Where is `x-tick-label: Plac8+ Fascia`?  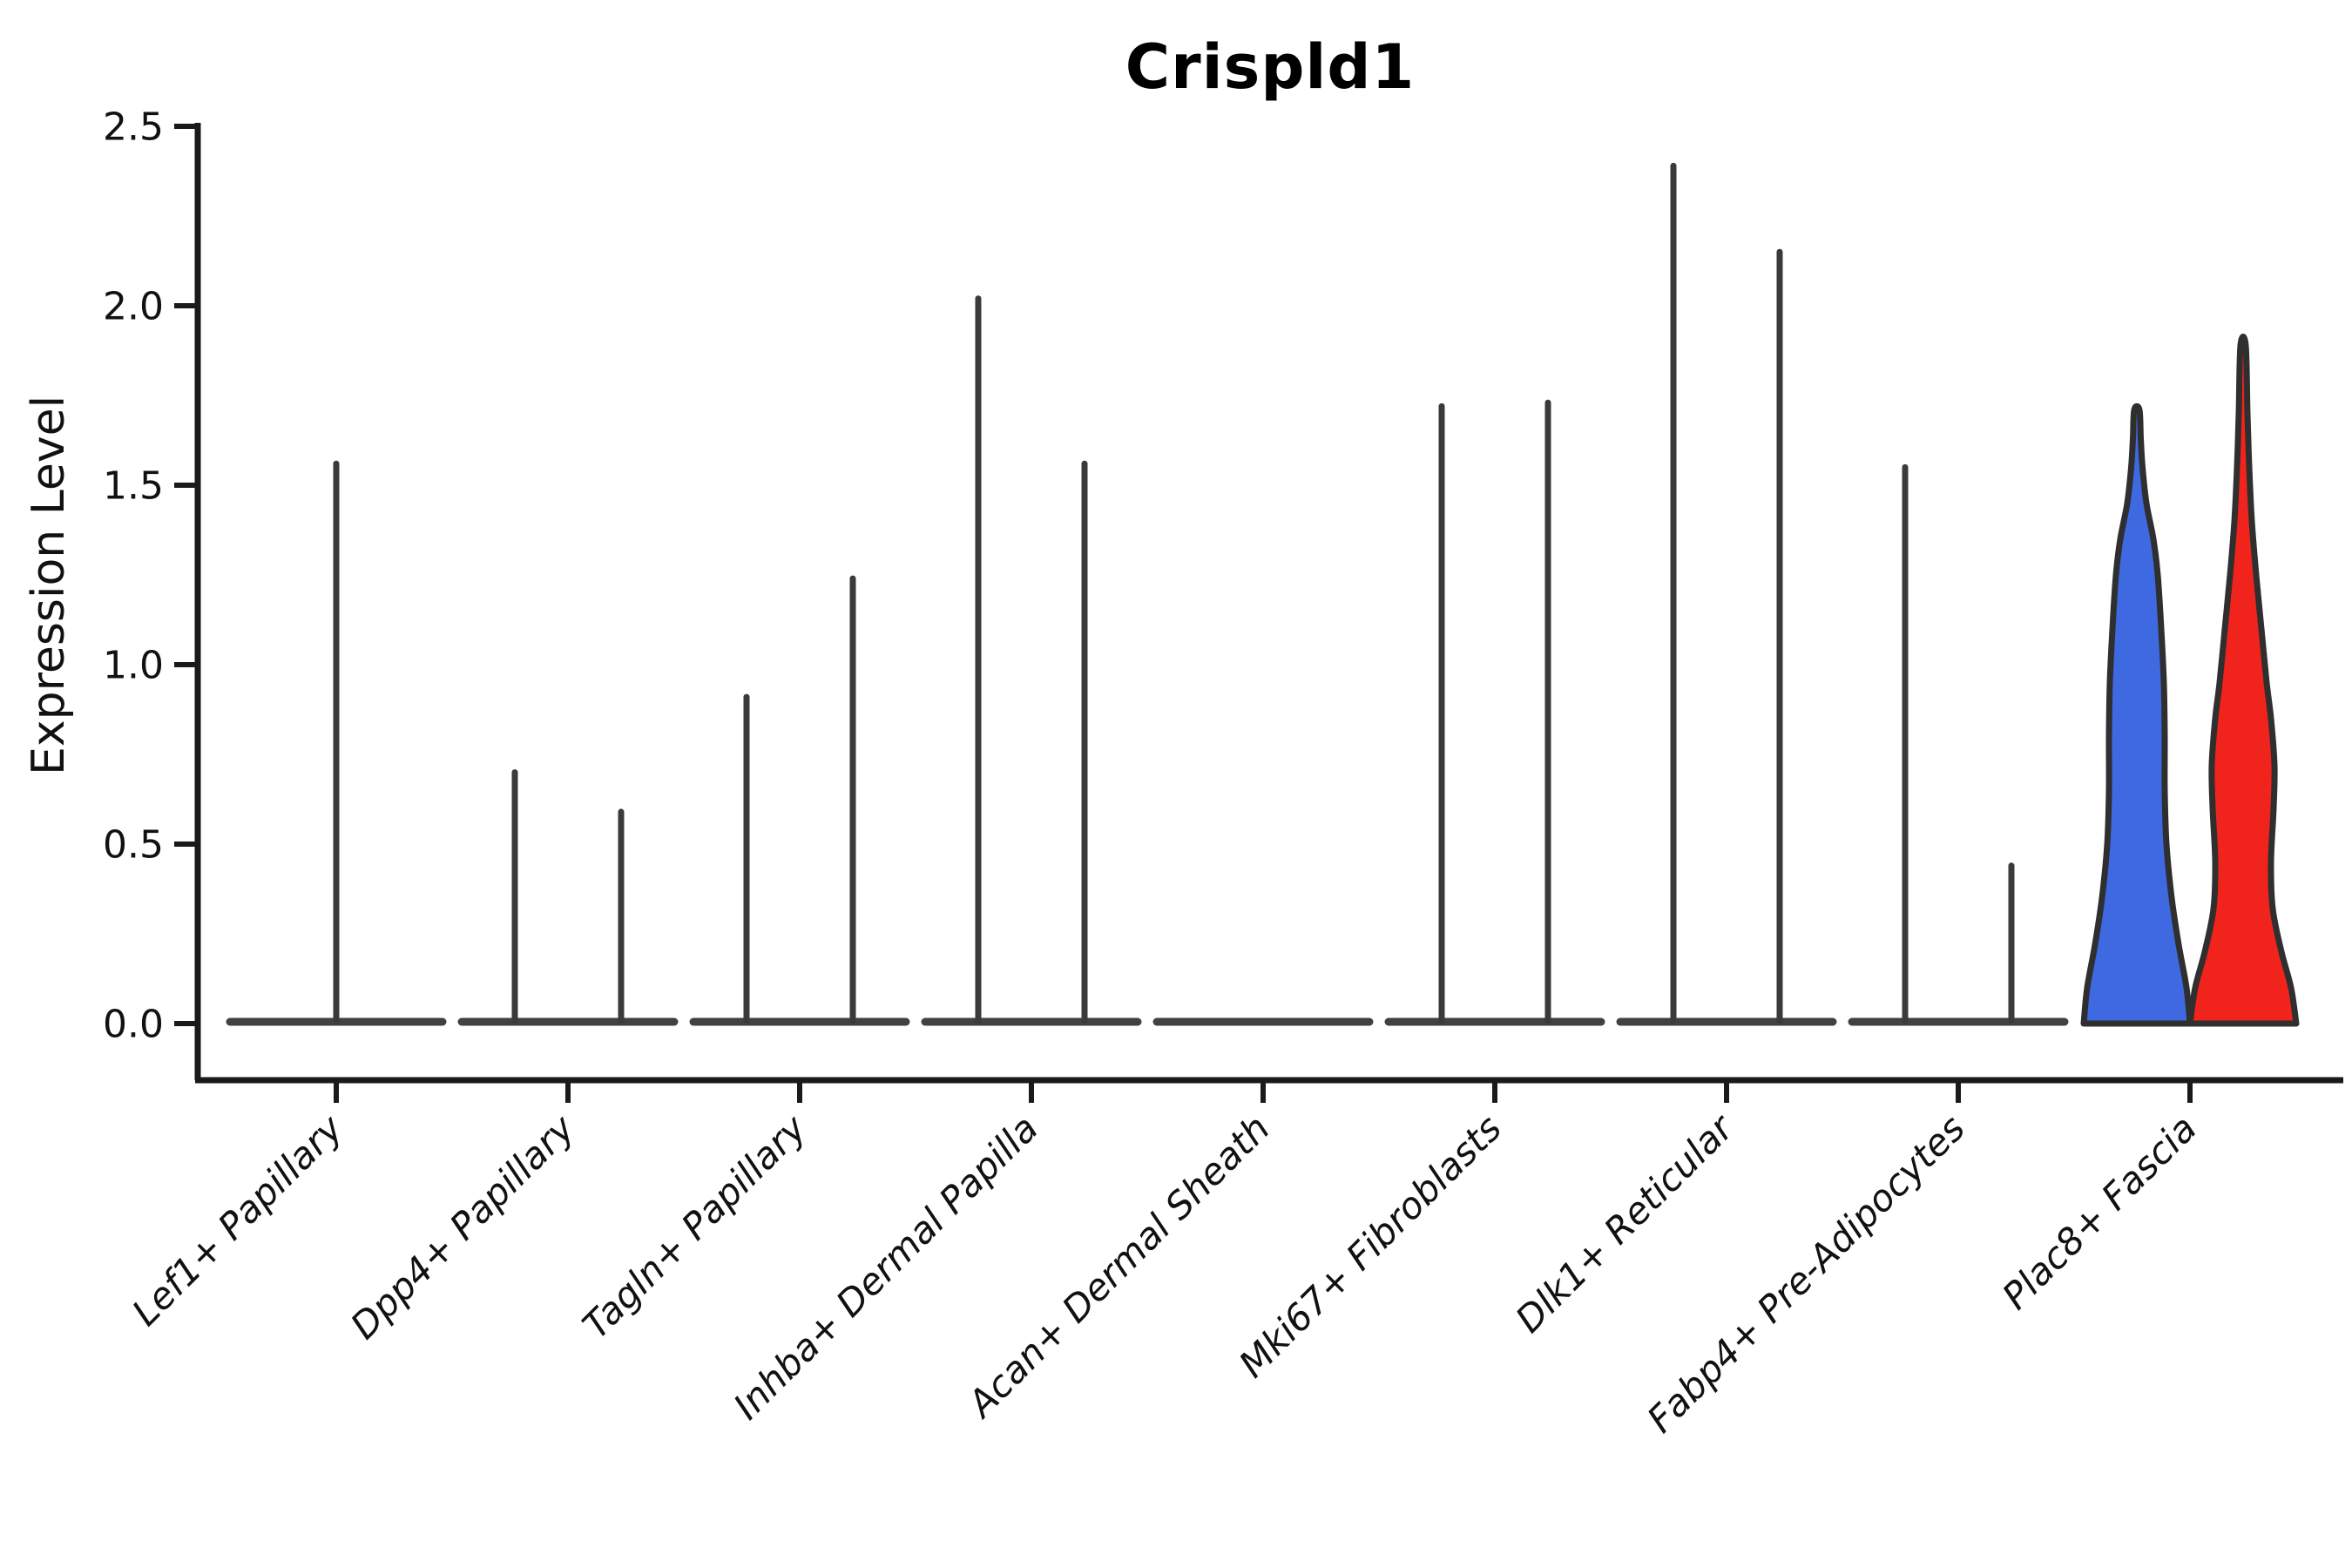 x-tick-label: Plac8+ Fascia is located at coordinates (2099, 1211).